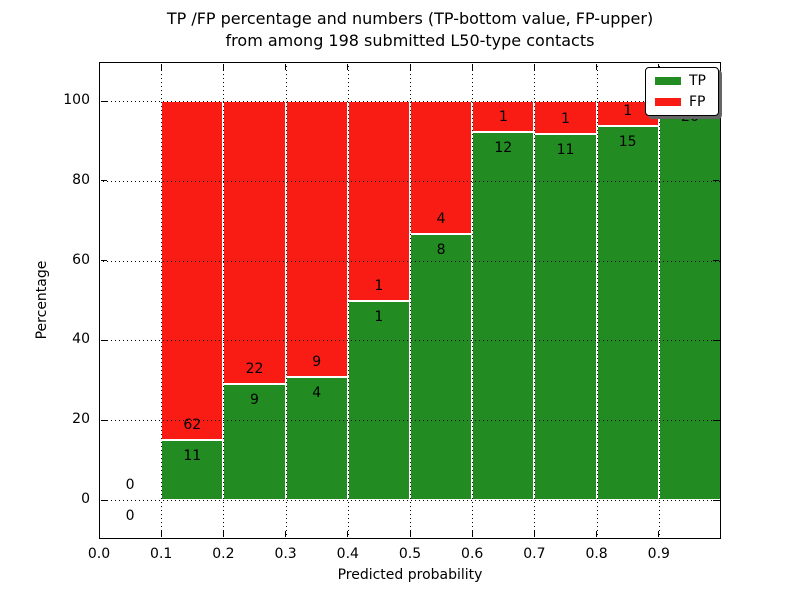  What do you see at coordinates (285, 554) in the screenshot?
I see `x-tick-label: 0.3` at bounding box center [285, 554].